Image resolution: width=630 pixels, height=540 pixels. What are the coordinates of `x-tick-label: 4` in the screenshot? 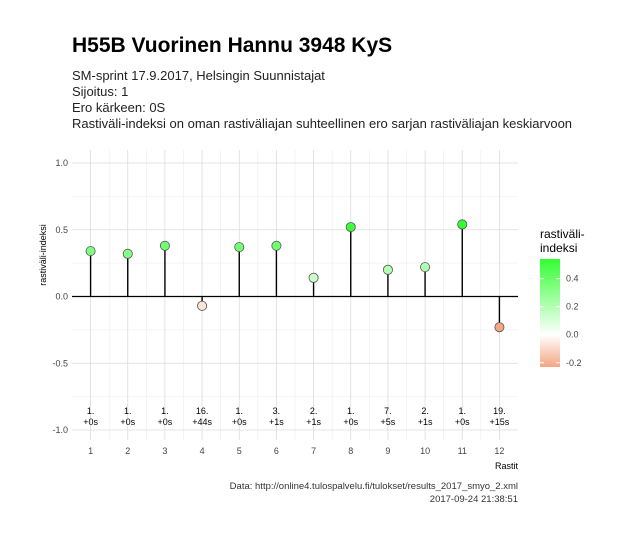 It's located at (202, 451).